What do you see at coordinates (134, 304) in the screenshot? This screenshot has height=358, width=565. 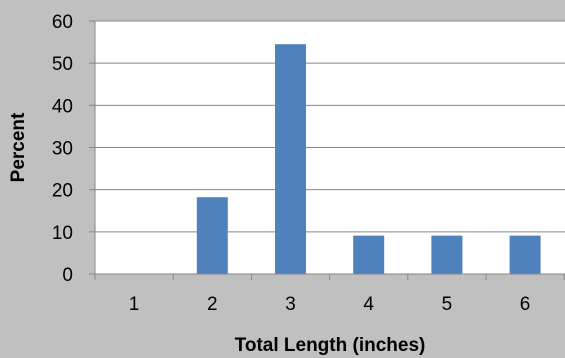 I see `x-tick-label: 1` at bounding box center [134, 304].